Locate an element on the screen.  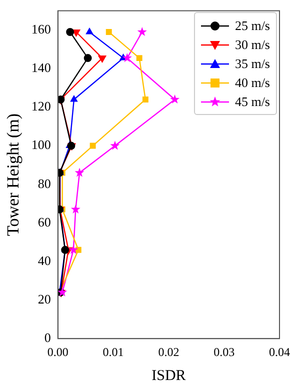
x-tick-label: 0.04 is located at coordinates (279, 351).